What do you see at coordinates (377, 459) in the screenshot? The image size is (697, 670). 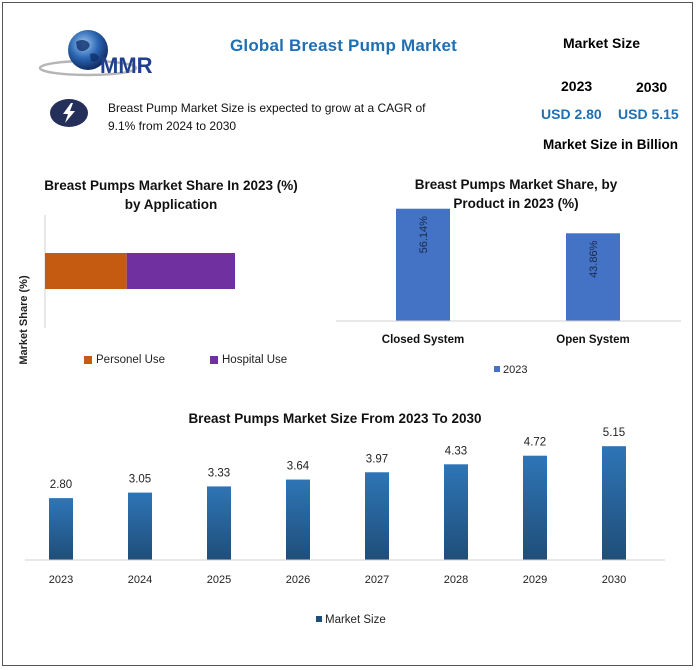 I see `size-data-label: 3.97` at bounding box center [377, 459].